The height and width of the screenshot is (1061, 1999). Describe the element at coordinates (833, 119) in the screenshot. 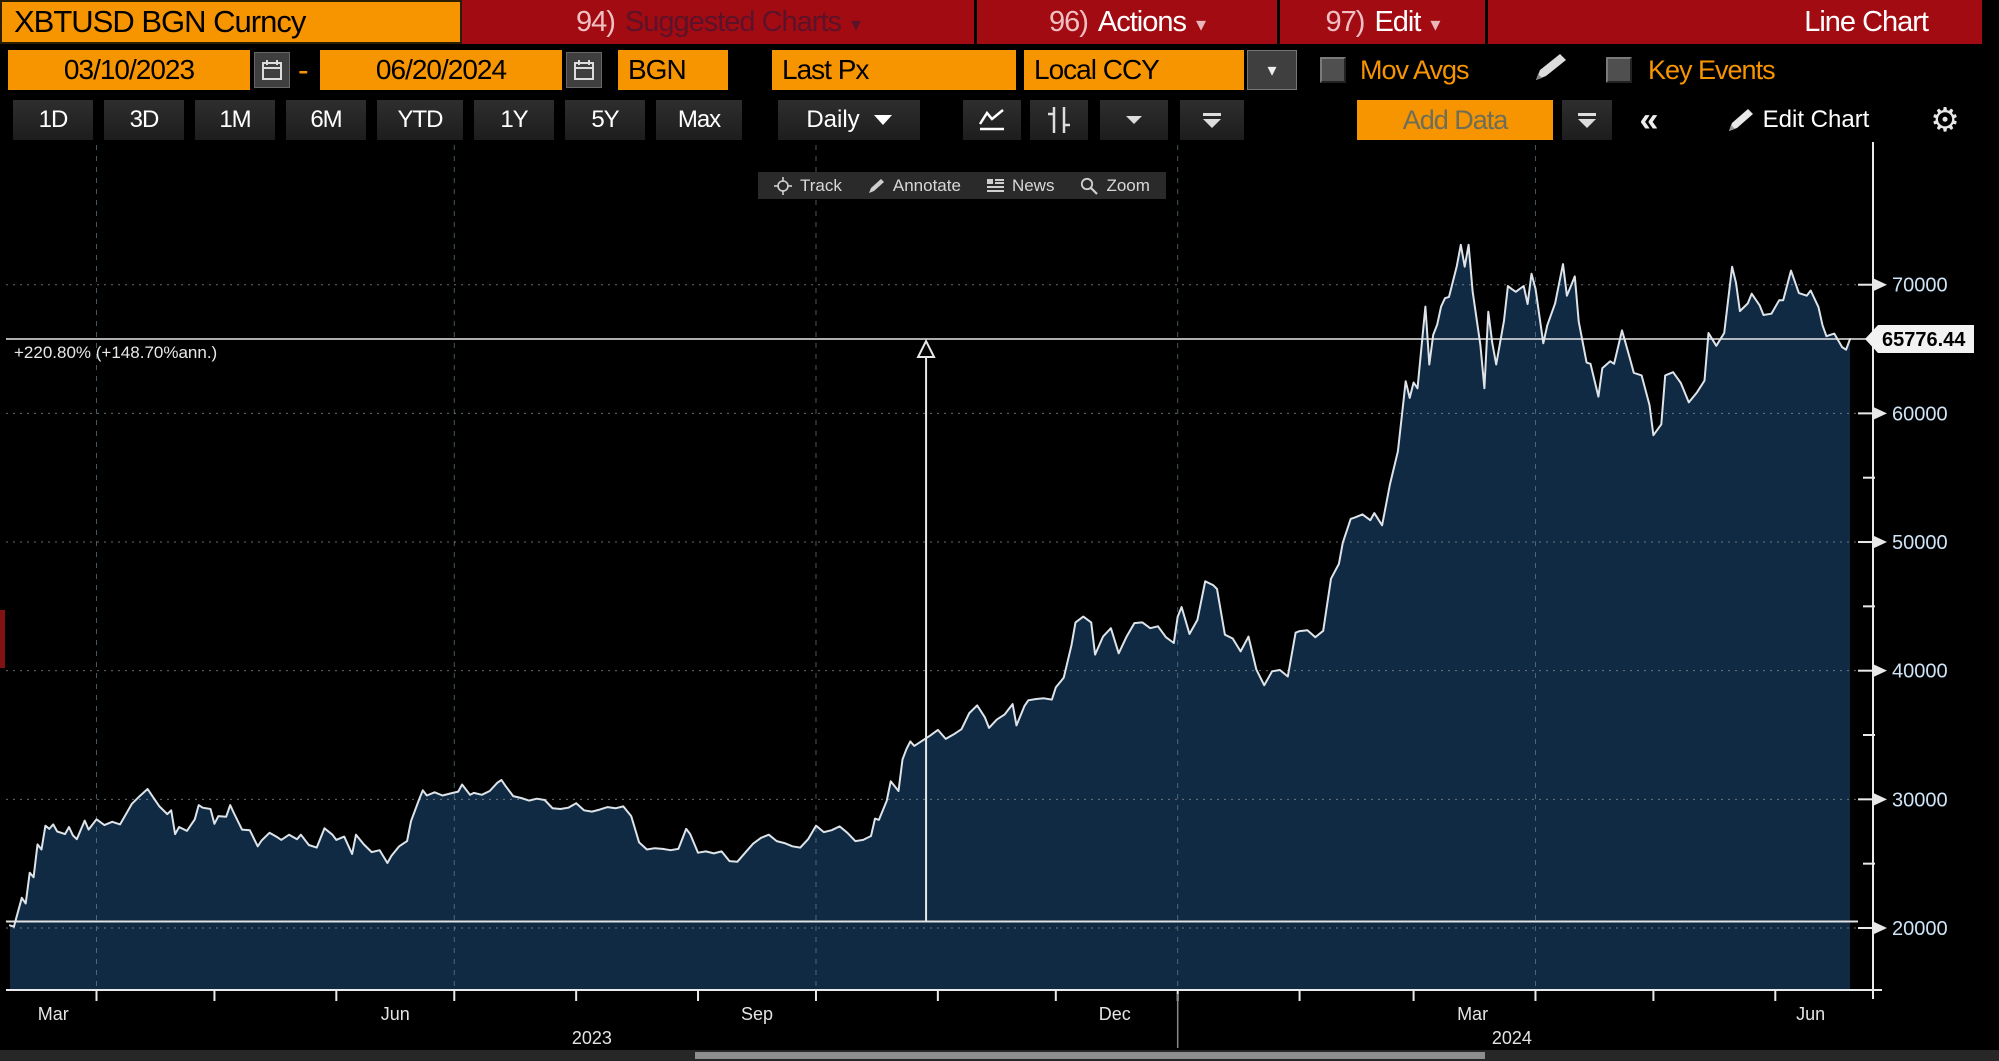

I see `period-label: Daily` at that location.